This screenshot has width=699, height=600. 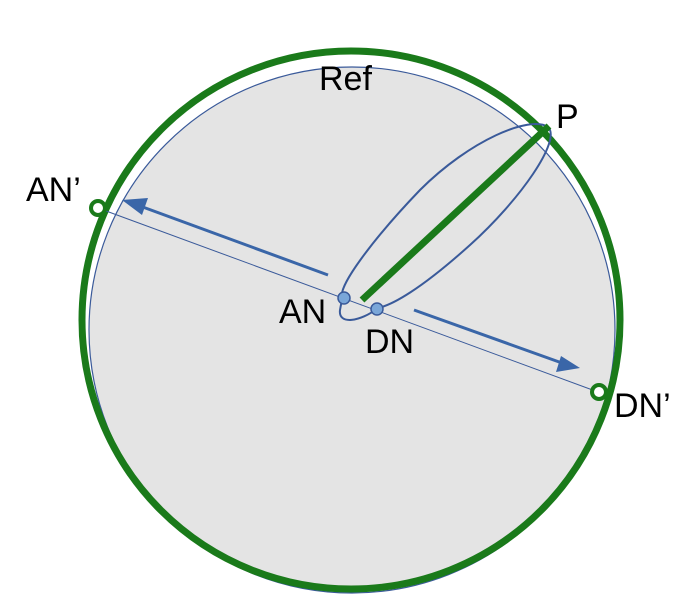 What do you see at coordinates (567, 117) in the screenshot?
I see `p-label: P` at bounding box center [567, 117].